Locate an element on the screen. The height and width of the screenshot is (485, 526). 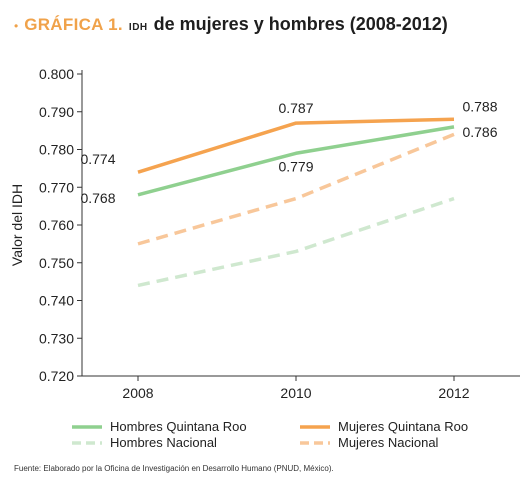
data-label: 0.788 is located at coordinates (479, 106).